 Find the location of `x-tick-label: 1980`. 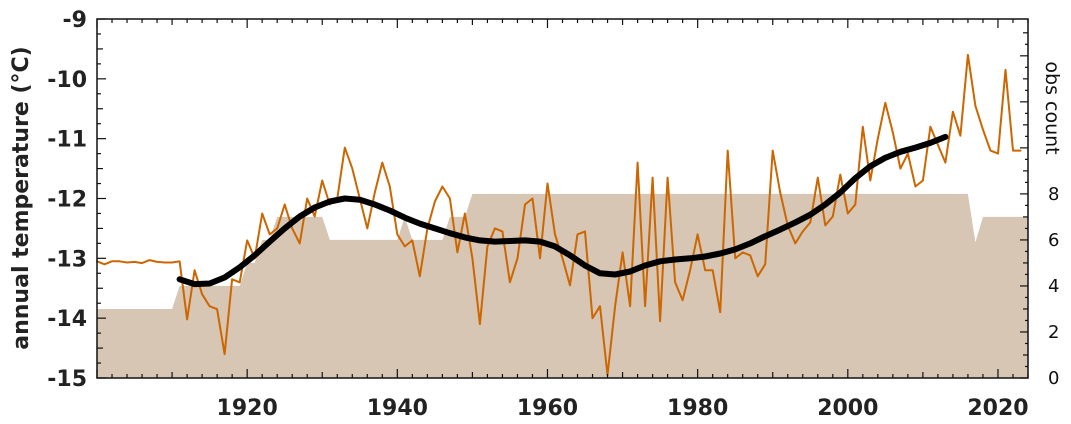

x-tick-label: 1980 is located at coordinates (697, 408).